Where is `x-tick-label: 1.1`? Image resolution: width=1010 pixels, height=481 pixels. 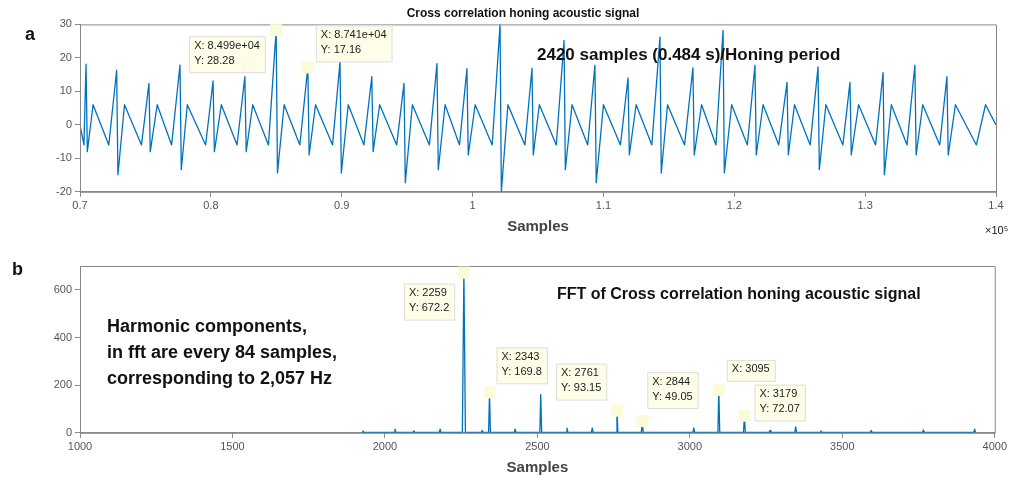
x-tick-label: 1.1 is located at coordinates (603, 205).